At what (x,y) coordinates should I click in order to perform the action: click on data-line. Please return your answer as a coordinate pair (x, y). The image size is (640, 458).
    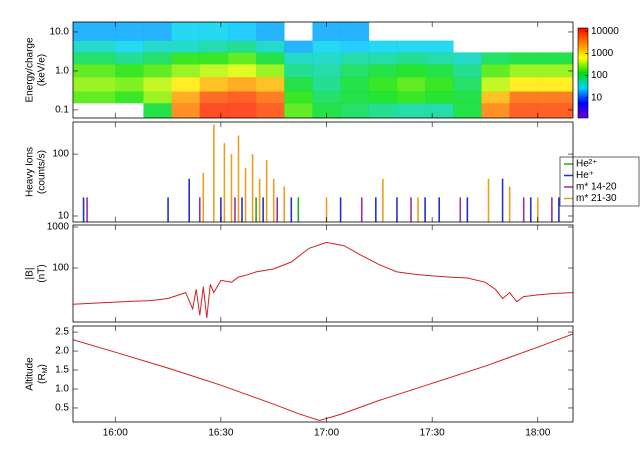
    Looking at the image, I should click on (323, 280).